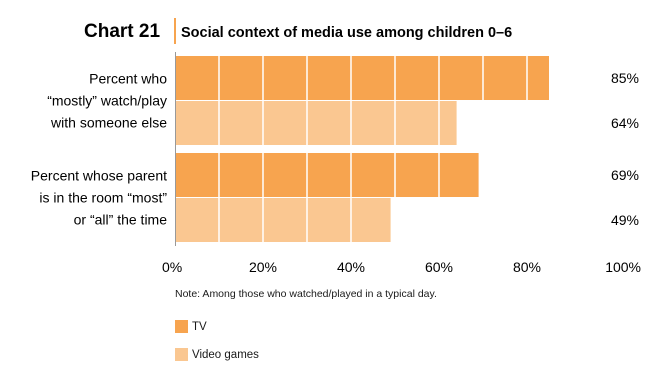 The width and height of the screenshot is (652, 370). I want to click on x-axis-ticks: 0% 20% 40% 60% 80% 100%, so click(401, 267).